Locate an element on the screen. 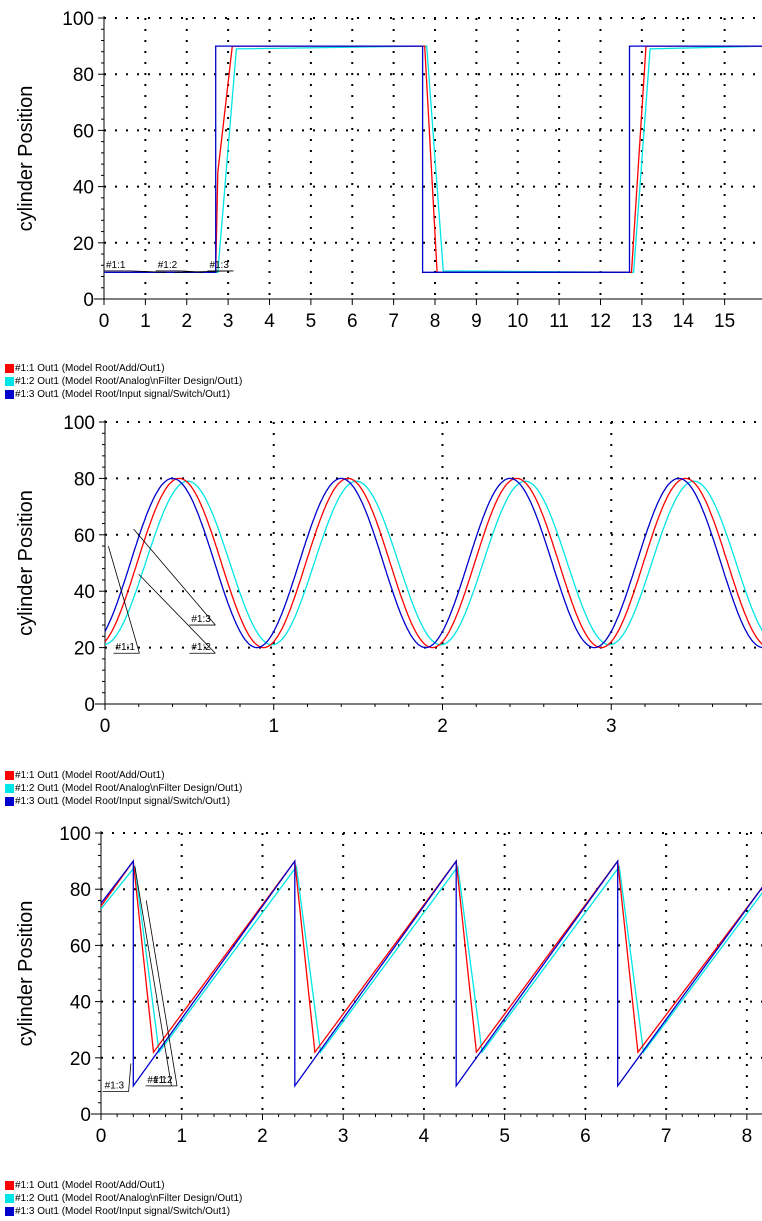 This screenshot has height=1221, width=762. x-tick-label: 10 is located at coordinates (517, 321).